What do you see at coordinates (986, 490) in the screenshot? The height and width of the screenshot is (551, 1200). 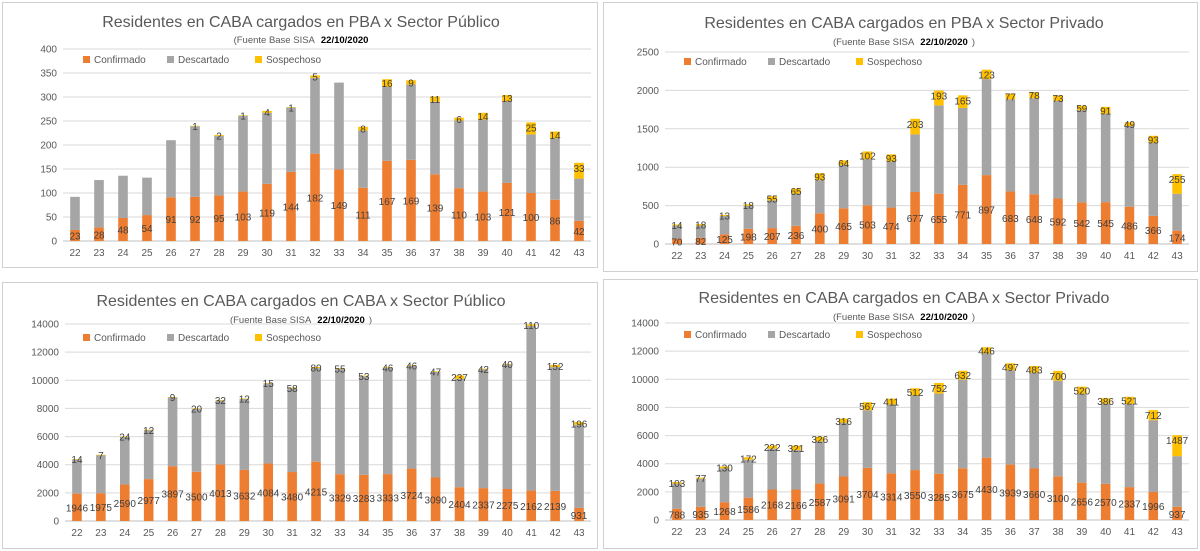 I see `data-label-confirmado: 4430` at bounding box center [986, 490].